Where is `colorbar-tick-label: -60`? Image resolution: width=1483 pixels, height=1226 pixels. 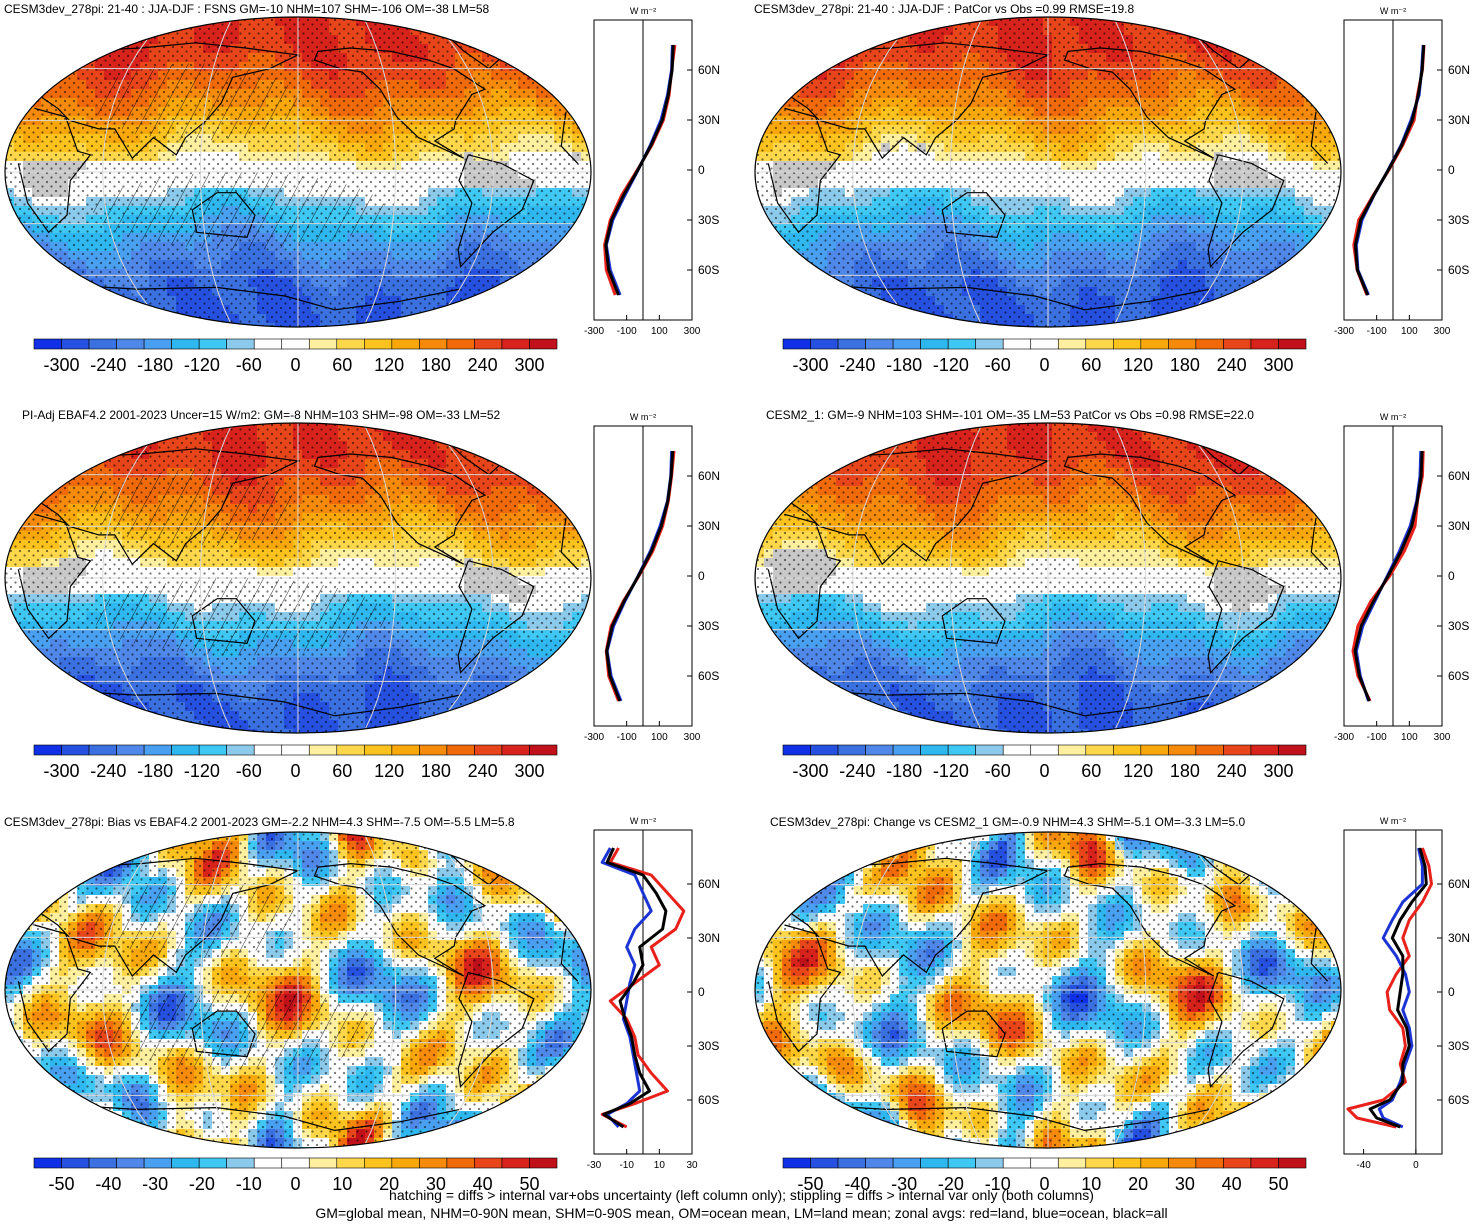 colorbar-tick-label: -60 is located at coordinates (998, 365).